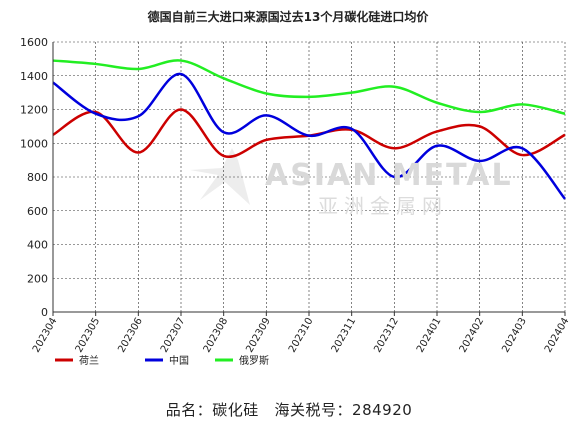  I want to click on series-russia-legend-label: 俄罗斯, so click(254, 360).